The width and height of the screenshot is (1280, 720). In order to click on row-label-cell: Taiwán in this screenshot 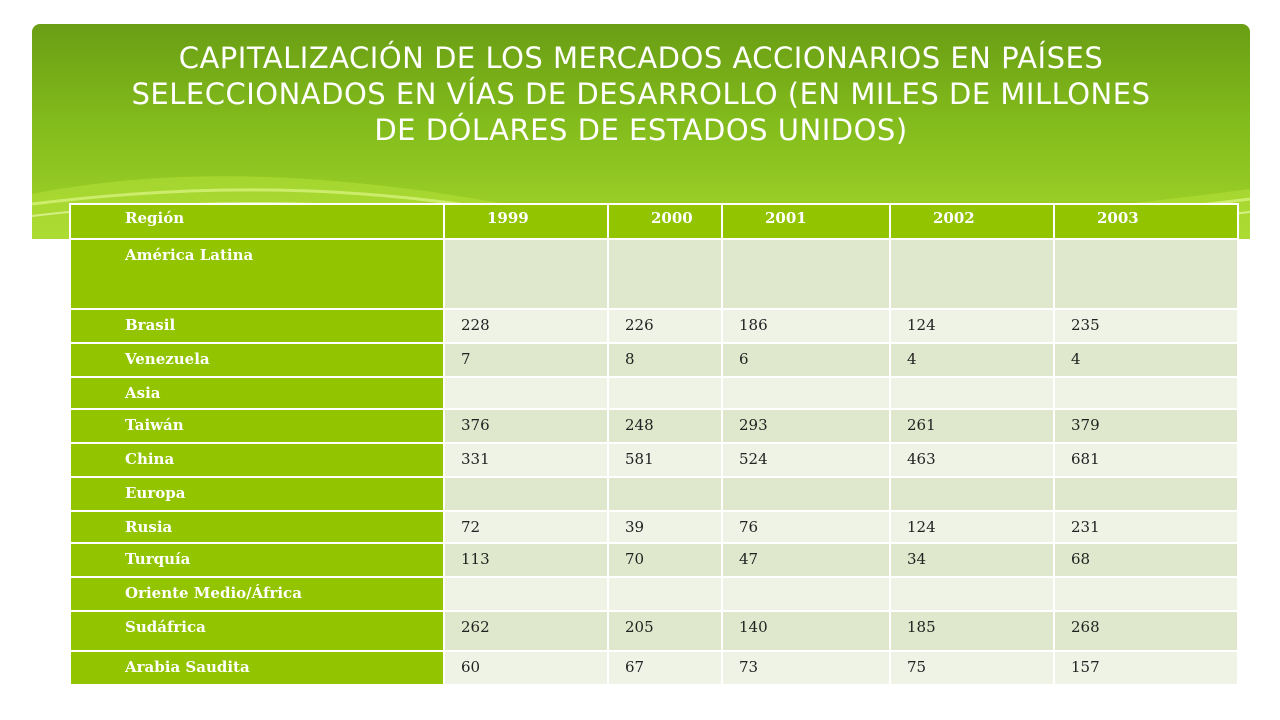, I will do `click(257, 426)`.